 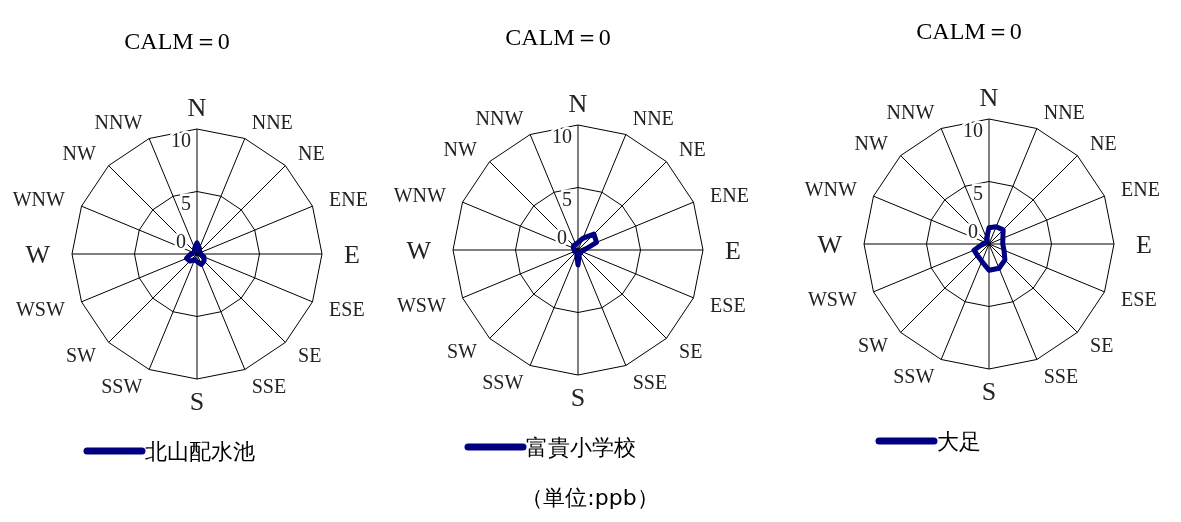 I want to click on legend-label: 富貴小学校, so click(x=581, y=447).